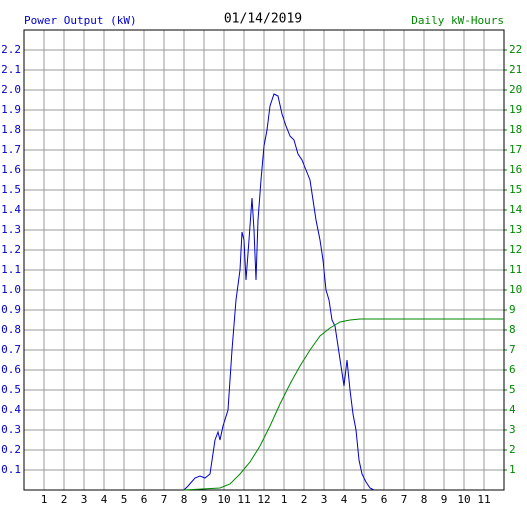 The width and height of the screenshot is (527, 510). What do you see at coordinates (512, 309) in the screenshot?
I see `y2-tick-label: 9` at bounding box center [512, 309].